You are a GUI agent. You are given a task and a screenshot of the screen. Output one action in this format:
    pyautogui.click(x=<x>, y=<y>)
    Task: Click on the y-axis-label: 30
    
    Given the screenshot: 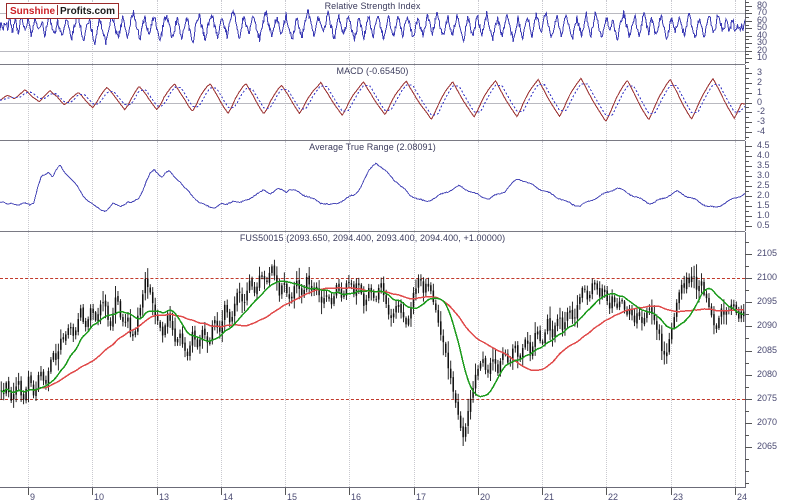 What is the action you would take?
    pyautogui.click(x=762, y=42)
    